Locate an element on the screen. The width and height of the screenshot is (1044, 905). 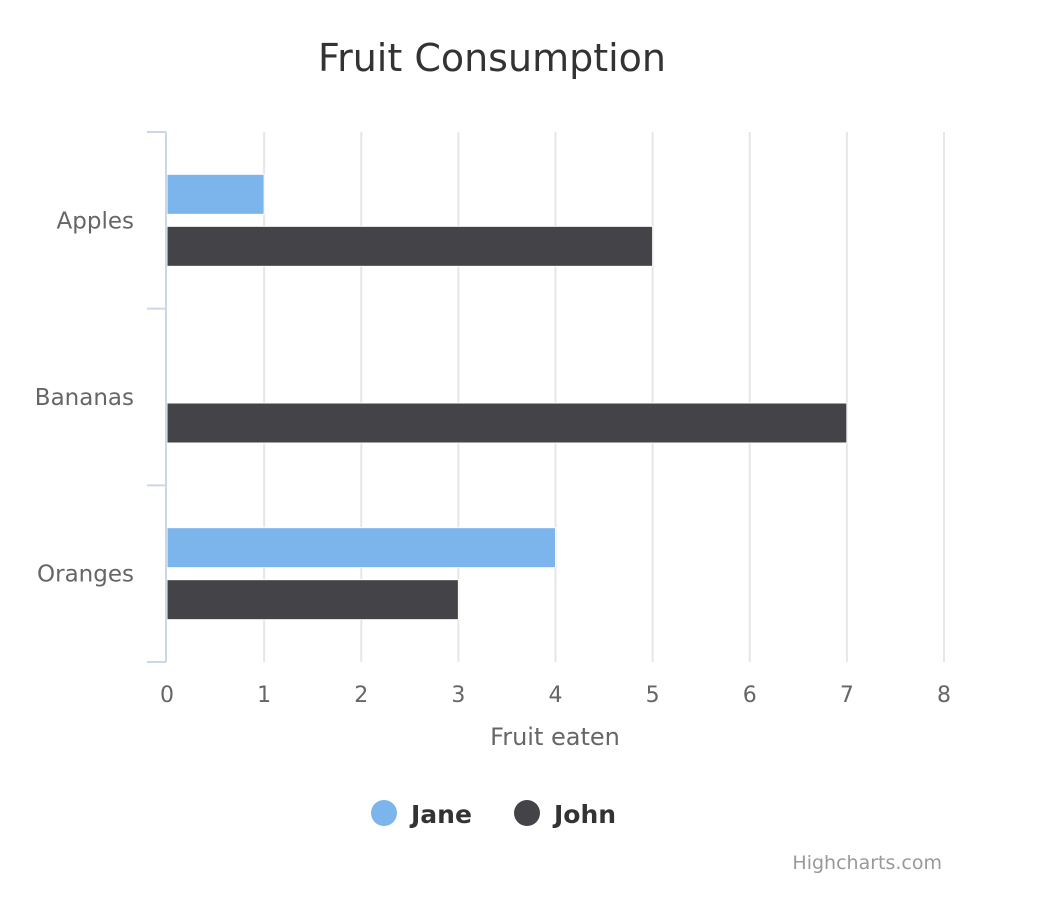
bar-john-apples is located at coordinates (410, 246).